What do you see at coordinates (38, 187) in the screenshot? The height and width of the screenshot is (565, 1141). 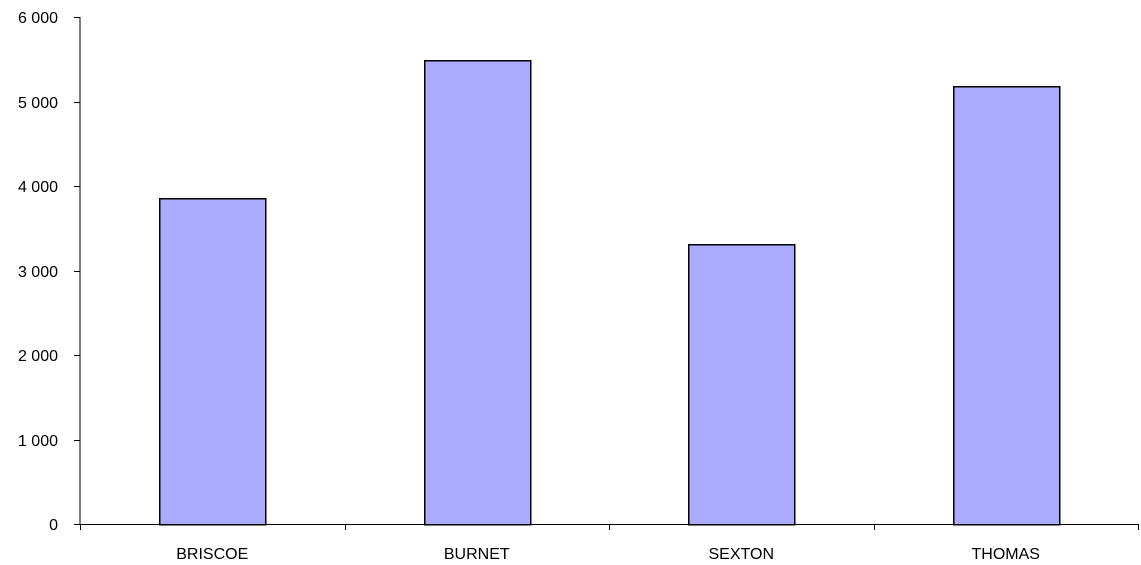 I see `y-tick-label: 4 000` at bounding box center [38, 187].